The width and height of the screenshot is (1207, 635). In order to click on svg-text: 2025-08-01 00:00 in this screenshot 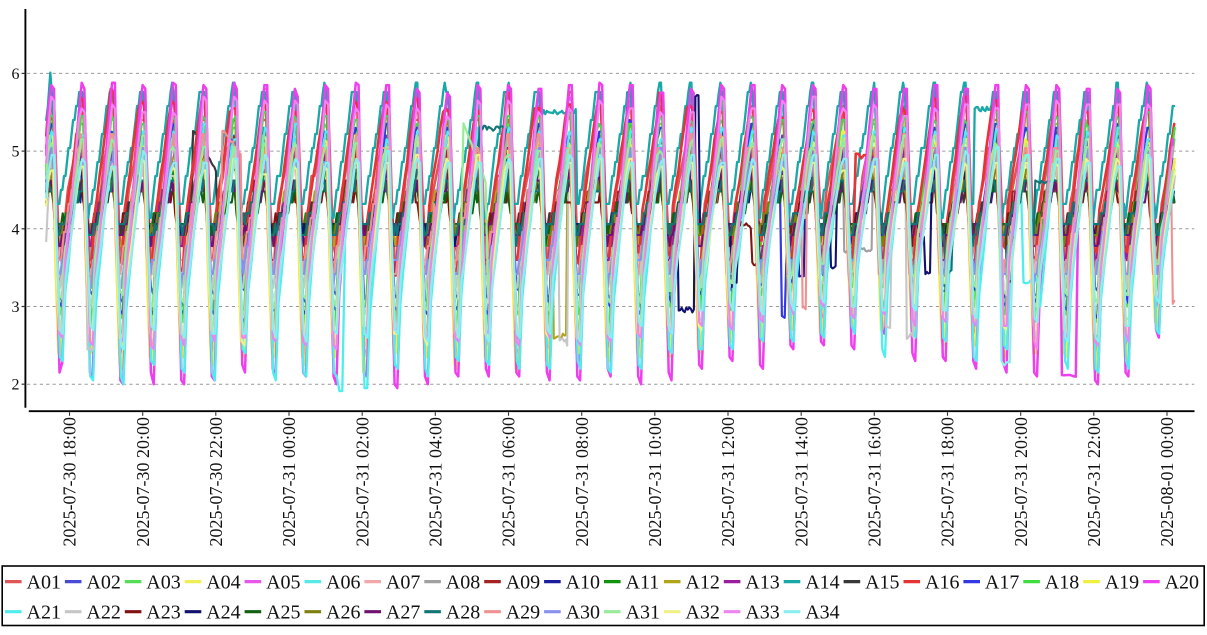, I will do `click(1167, 482)`.